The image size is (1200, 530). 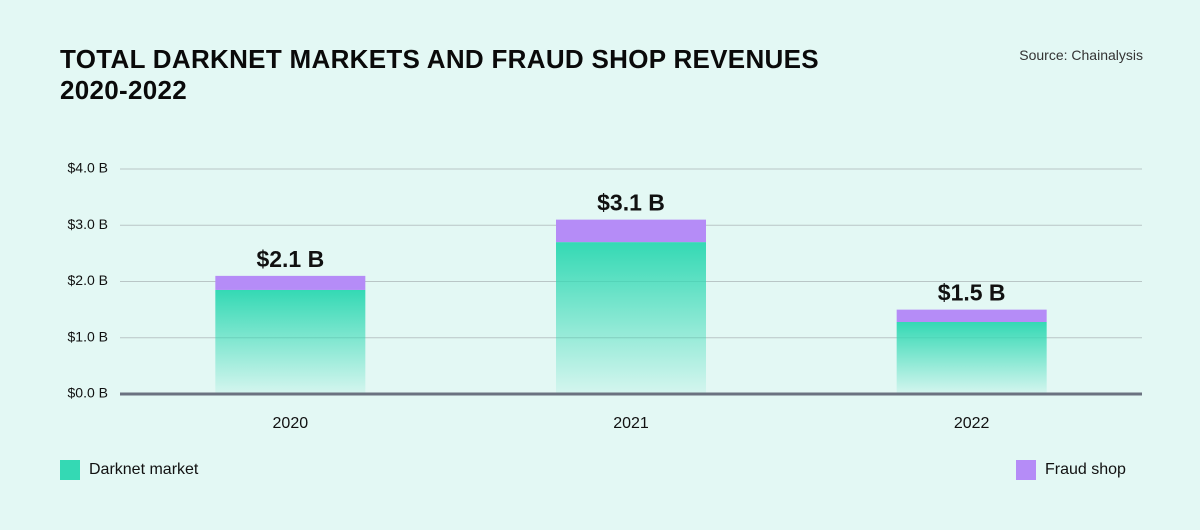 I want to click on y-tick-label: $4.0 B, so click(x=88, y=168).